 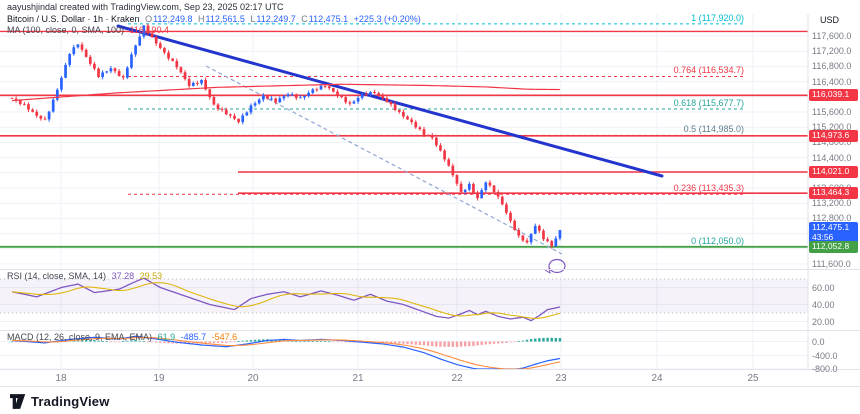 I want to click on price-tick-label: 116,400.0, so click(x=832, y=81).